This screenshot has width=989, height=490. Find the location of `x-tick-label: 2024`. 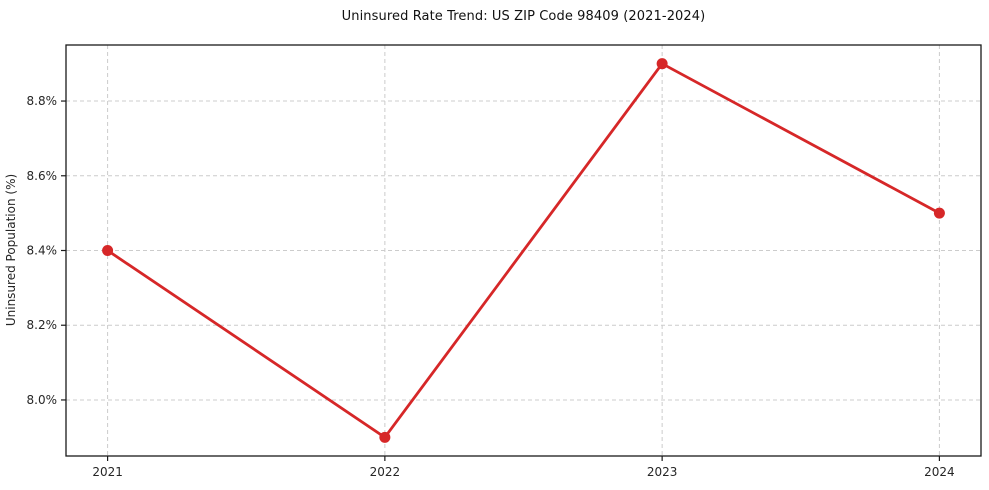

x-tick-label: 2024 is located at coordinates (939, 472).